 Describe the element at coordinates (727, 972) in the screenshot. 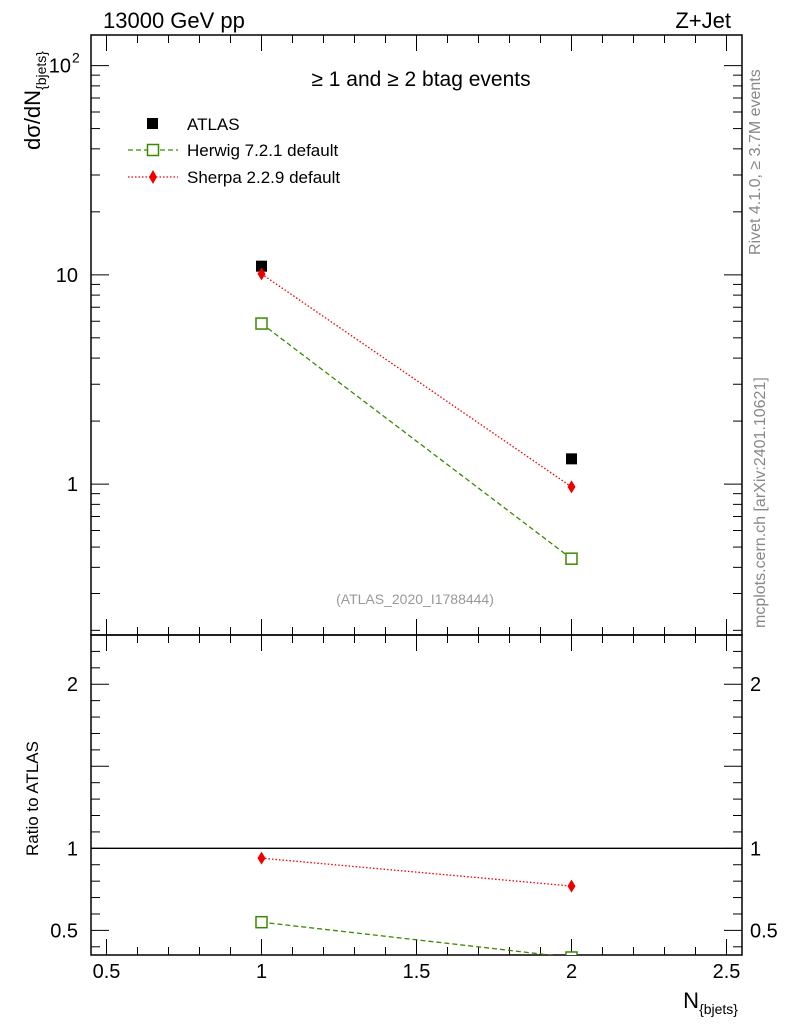

I see `x-tick-label-2.5: 2.5` at that location.